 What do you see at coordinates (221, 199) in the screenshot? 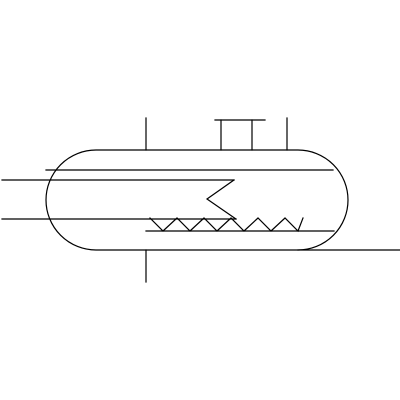
I see `inlet-diverter` at bounding box center [221, 199].